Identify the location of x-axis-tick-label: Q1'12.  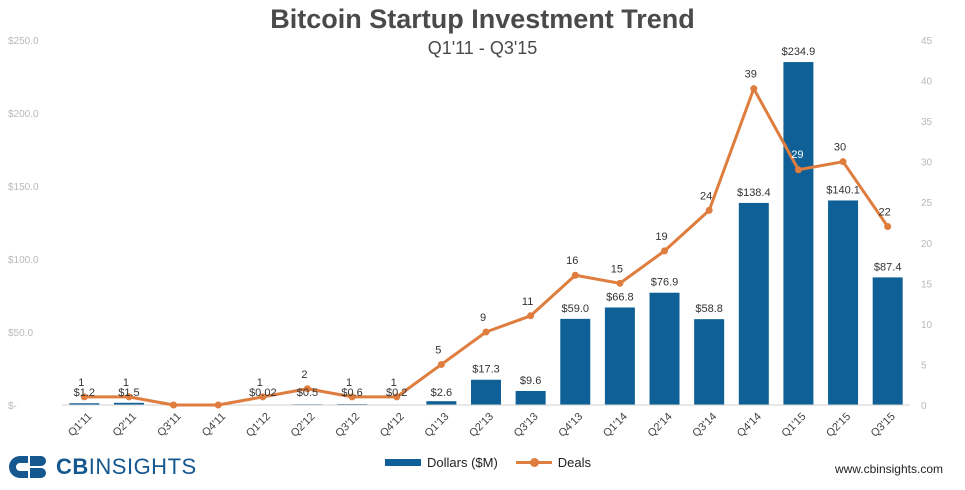
(258, 425).